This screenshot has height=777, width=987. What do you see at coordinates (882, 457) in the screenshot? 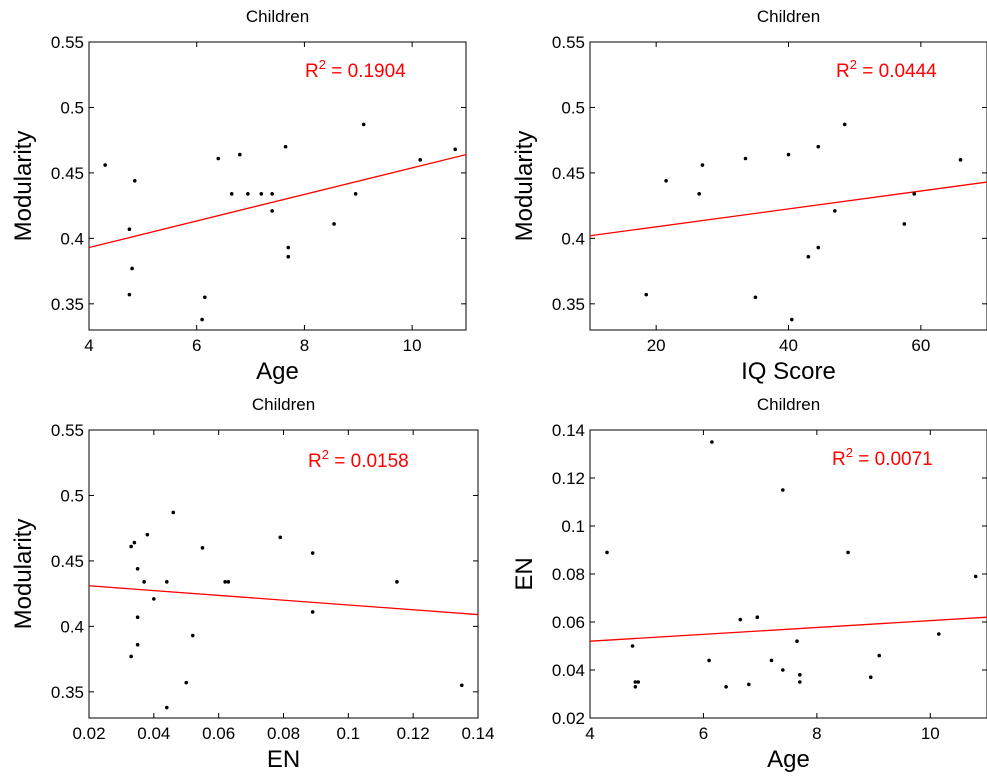
I see `r-squared-annotation: R2 = 0.0071` at bounding box center [882, 457].